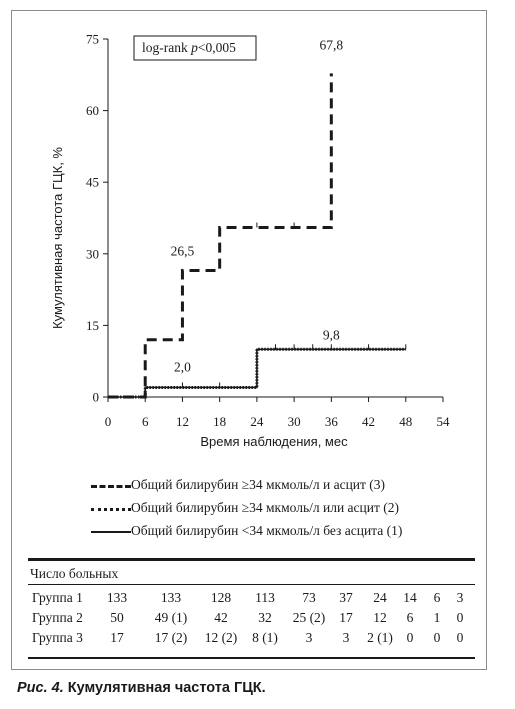 The image size is (515, 709). Describe the element at coordinates (92, 39) in the screenshot. I see `y-tick-label: 75` at that location.